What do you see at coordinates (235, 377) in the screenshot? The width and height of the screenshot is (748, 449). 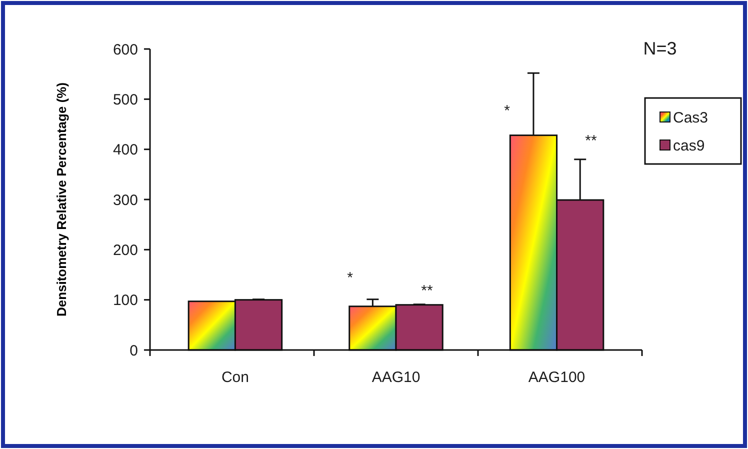 I see `x-tick-label: Con` at bounding box center [235, 377].